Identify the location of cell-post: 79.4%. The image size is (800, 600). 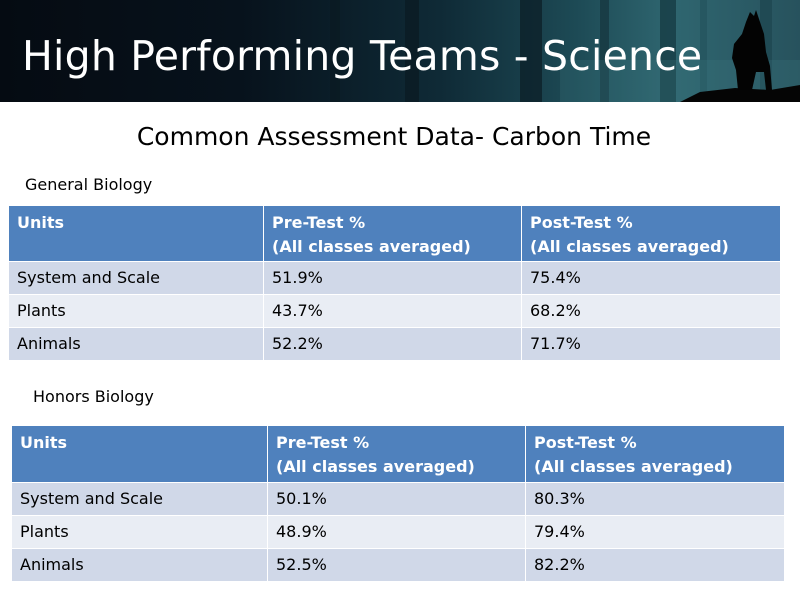
(655, 532).